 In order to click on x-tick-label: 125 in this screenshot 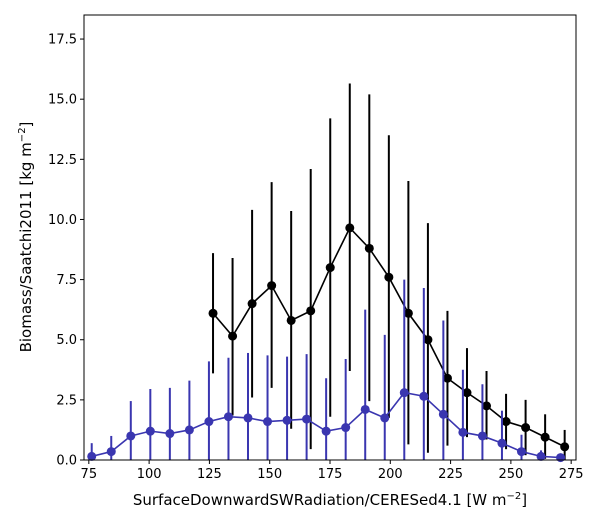, I will do `click(209, 474)`.